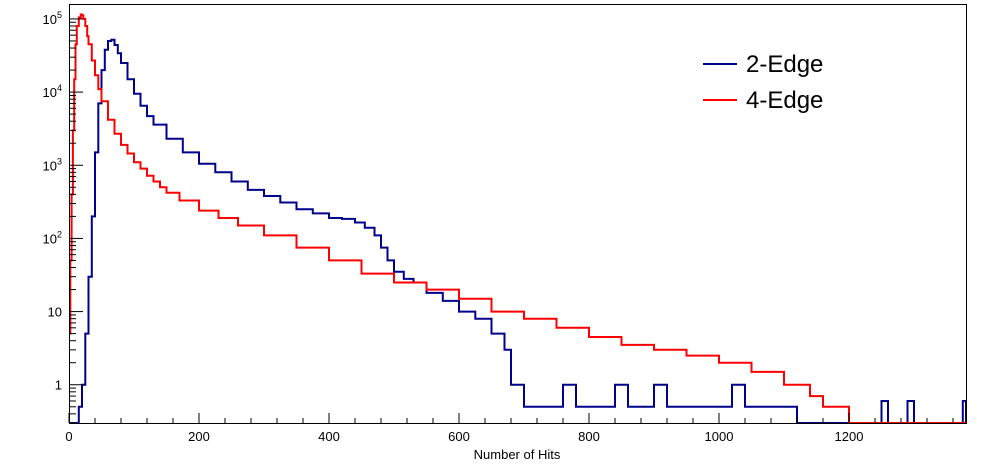  What do you see at coordinates (784, 64) in the screenshot?
I see `legend-label-2-edge: 2-Edge` at bounding box center [784, 64].